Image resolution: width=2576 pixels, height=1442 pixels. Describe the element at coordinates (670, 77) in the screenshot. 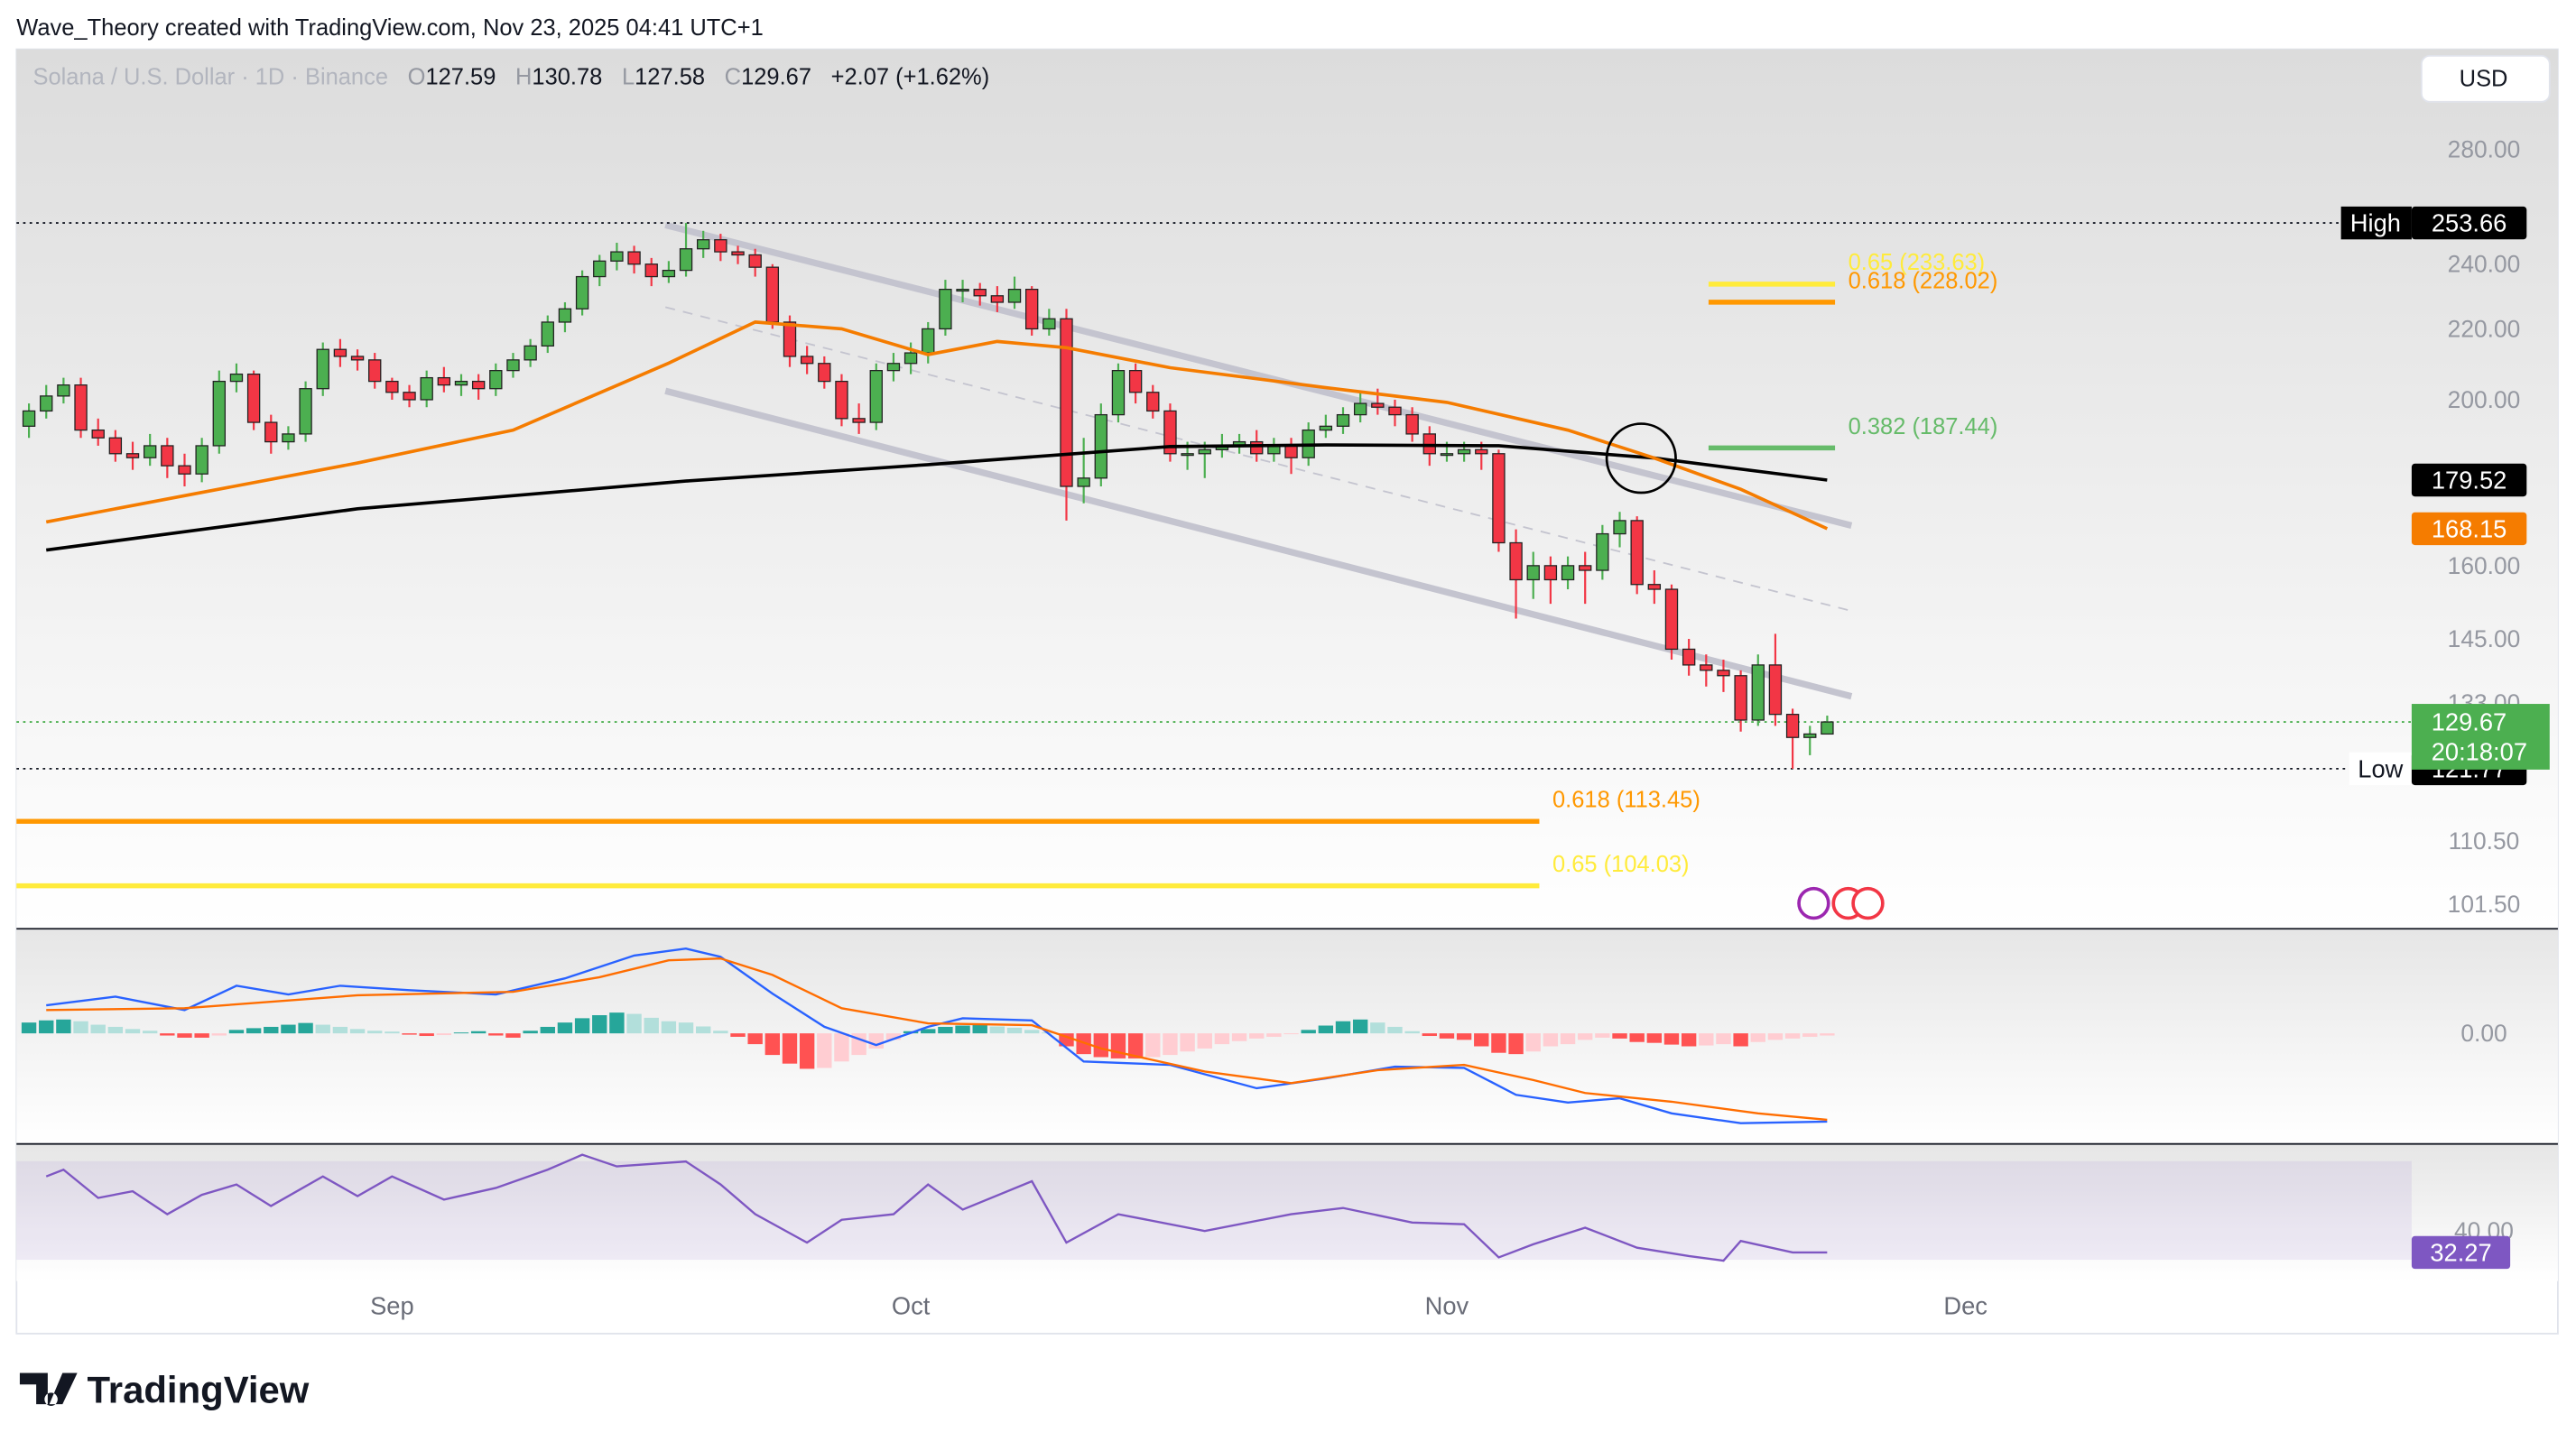

I see `ohlc-value: 127.58` at that location.